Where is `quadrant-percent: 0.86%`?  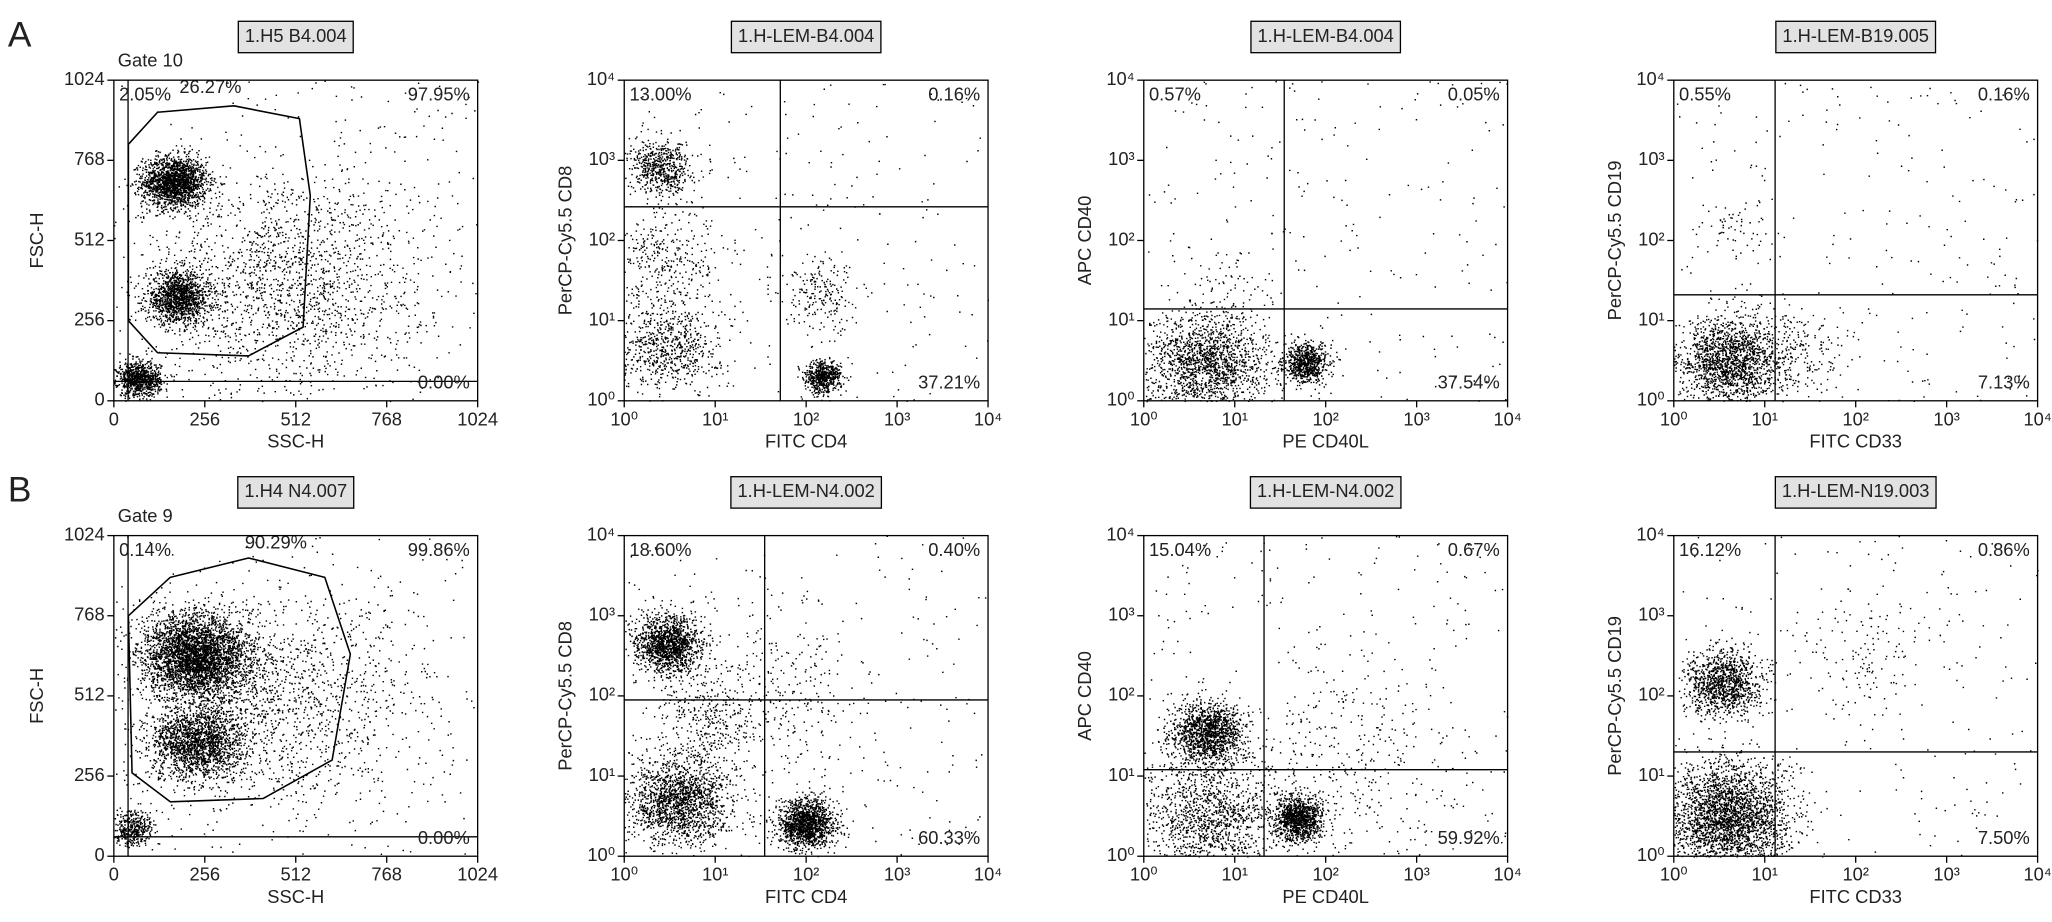 quadrant-percent: 0.86% is located at coordinates (2004, 549).